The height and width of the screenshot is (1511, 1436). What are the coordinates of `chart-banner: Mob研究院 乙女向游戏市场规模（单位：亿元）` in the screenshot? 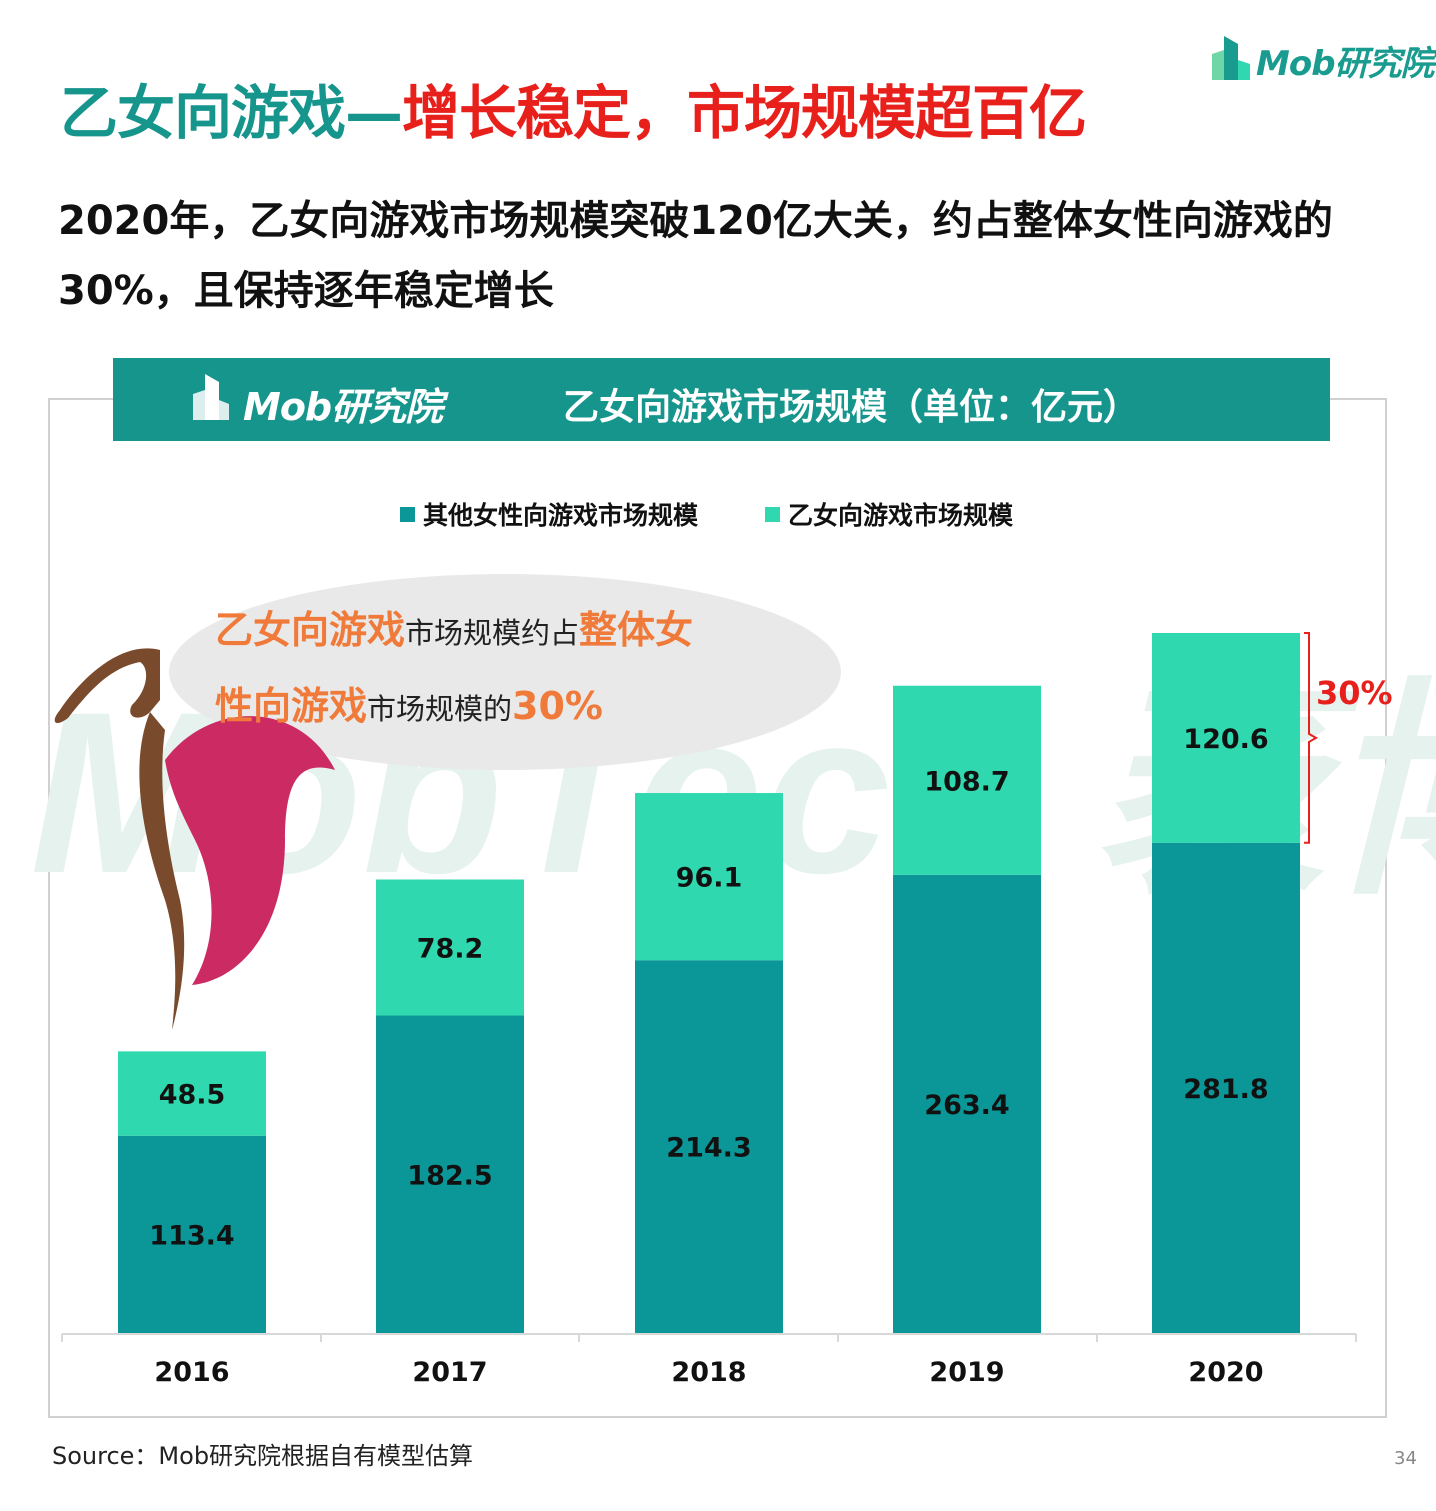 It's located at (721, 399).